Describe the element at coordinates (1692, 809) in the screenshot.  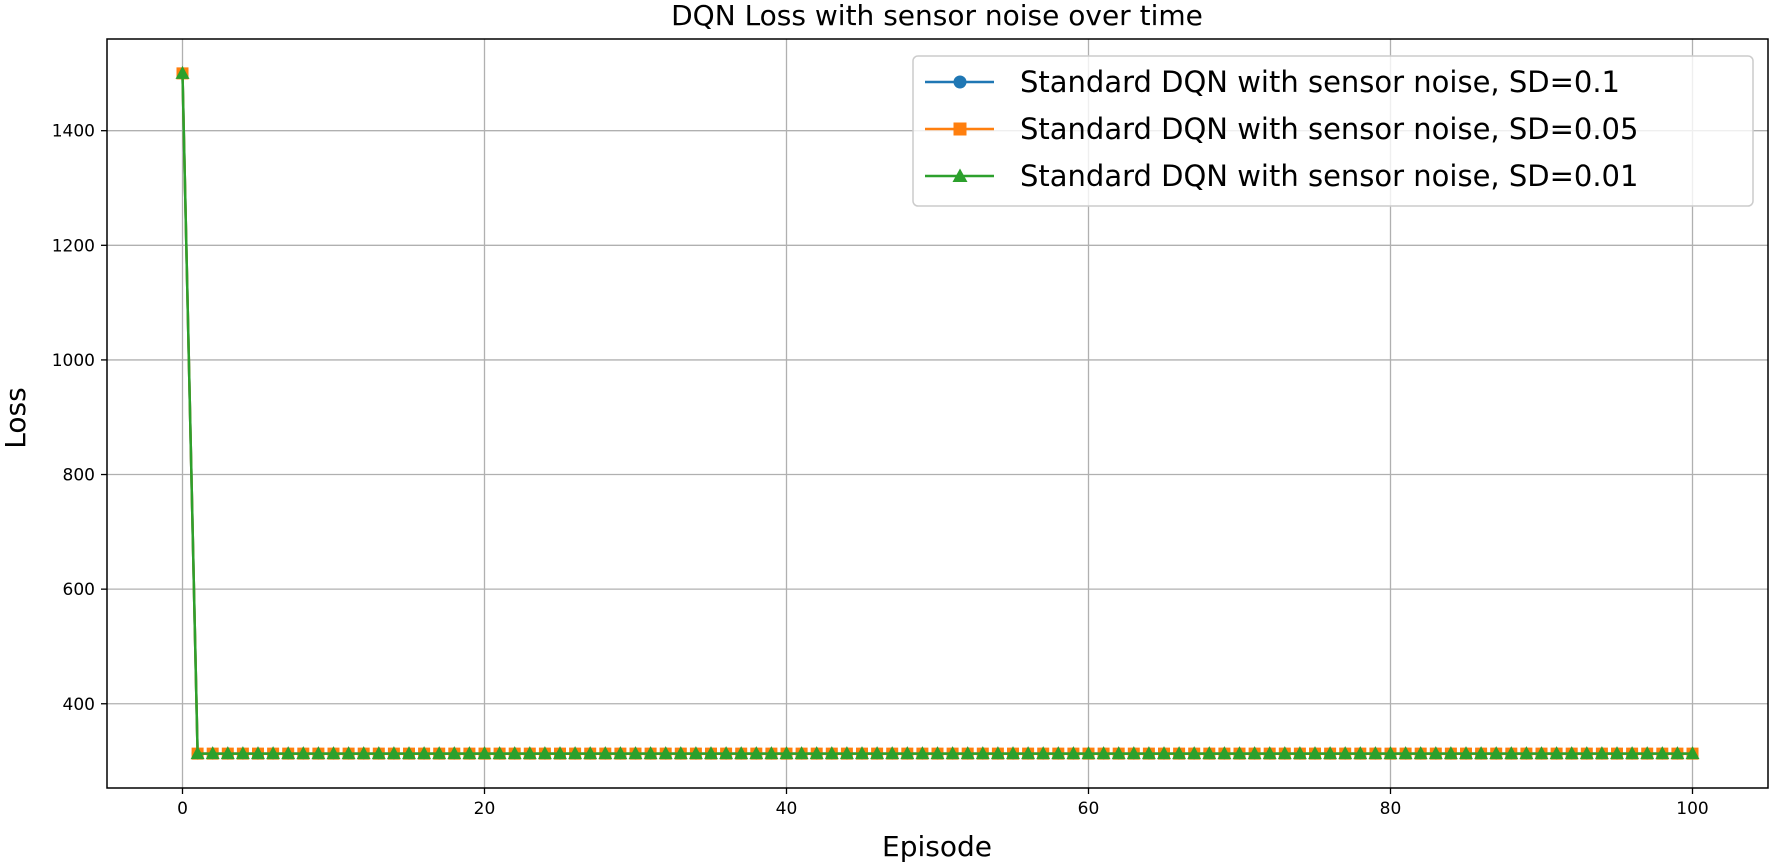
I see `x-tick-label: 100` at that location.